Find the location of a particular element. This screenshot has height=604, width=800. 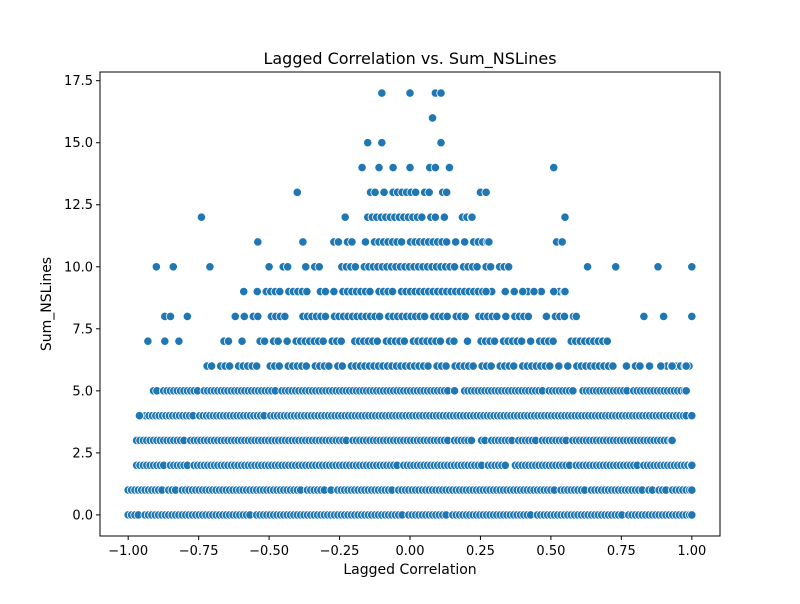

x-tick-label: 0.00 is located at coordinates (410, 551).